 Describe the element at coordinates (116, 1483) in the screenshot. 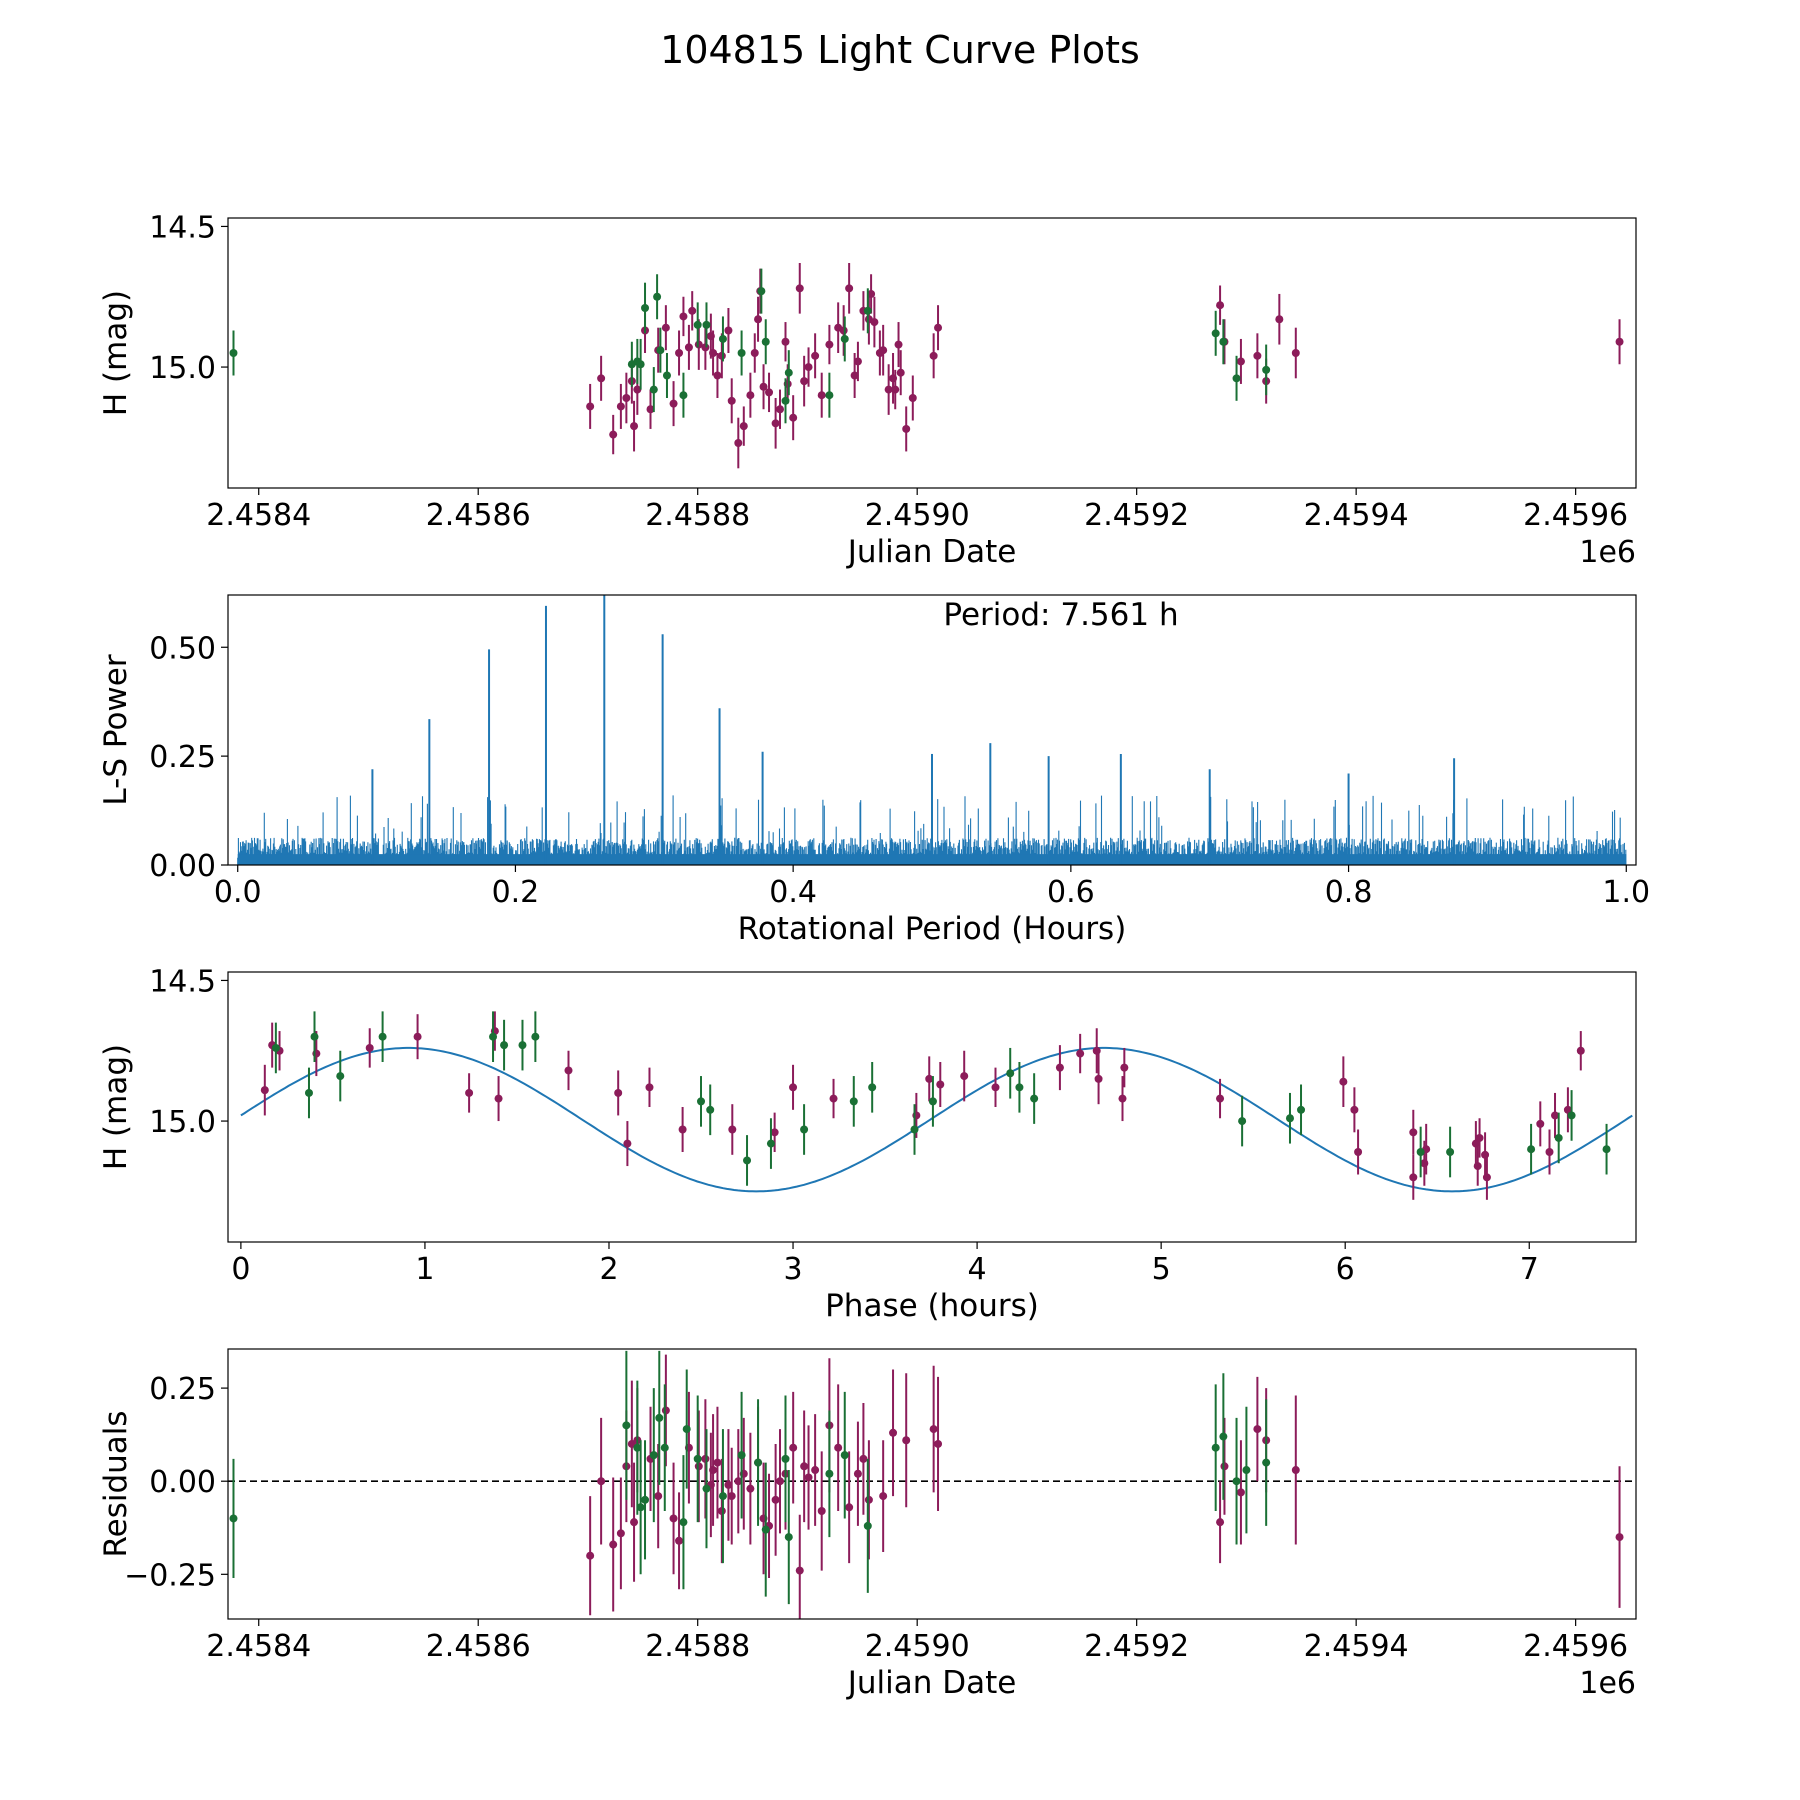

I see `y-axis-label: Residuals` at that location.